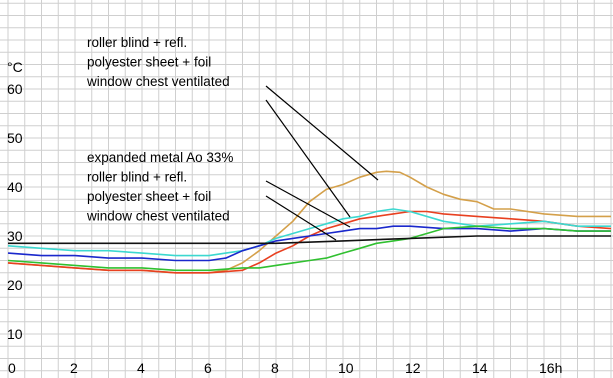 The height and width of the screenshot is (378, 613). I want to click on y-tick-label: 20, so click(15, 285).